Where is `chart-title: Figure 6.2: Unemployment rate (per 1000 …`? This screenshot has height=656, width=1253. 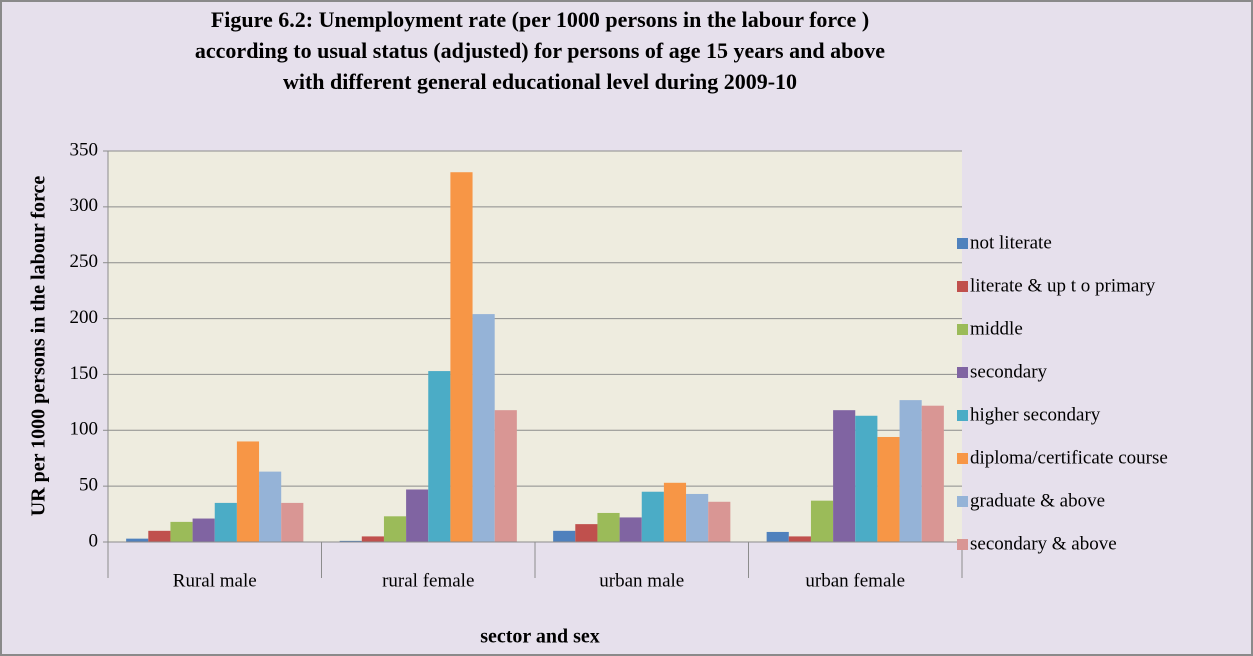 chart-title: Figure 6.2: Unemployment rate (per 1000 … is located at coordinates (540, 19).